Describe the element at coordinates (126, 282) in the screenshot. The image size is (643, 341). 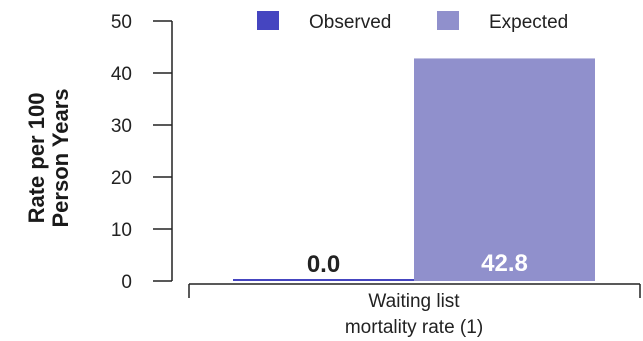
I see `y-tick-label: 0` at that location.